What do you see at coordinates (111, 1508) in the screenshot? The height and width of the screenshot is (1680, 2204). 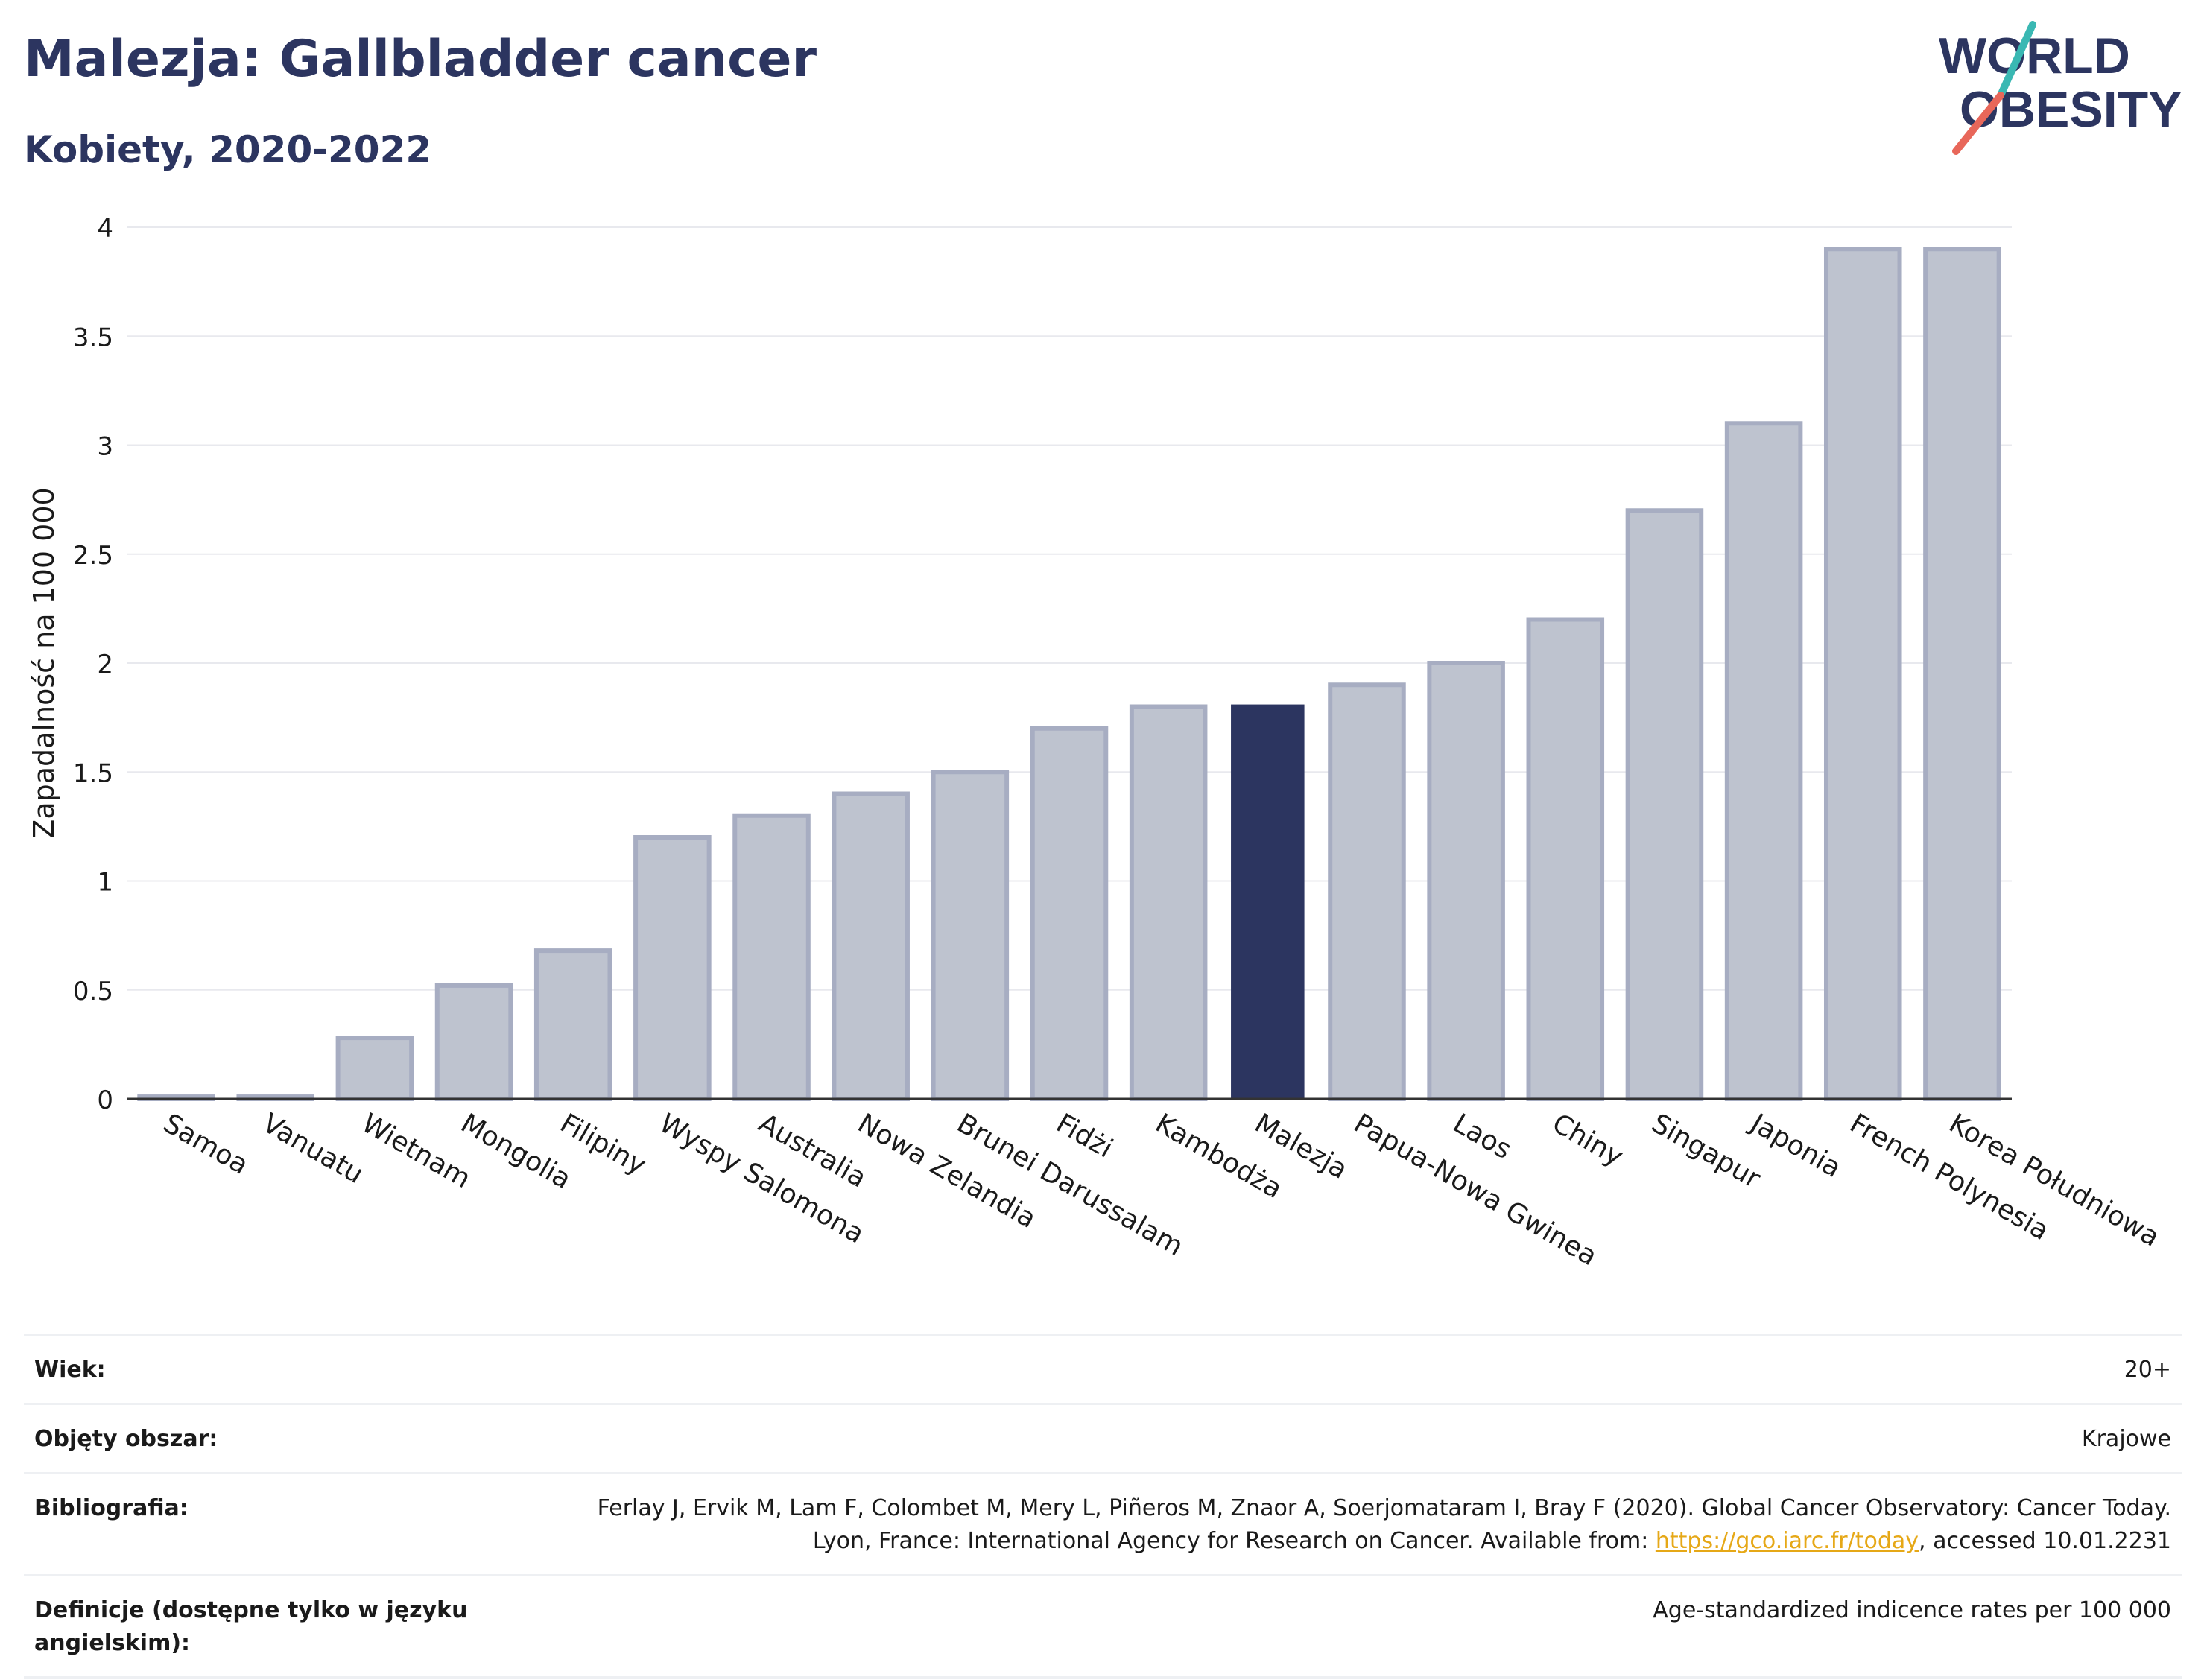 I see `meta-label-bibliography: Bibliografia:` at bounding box center [111, 1508].